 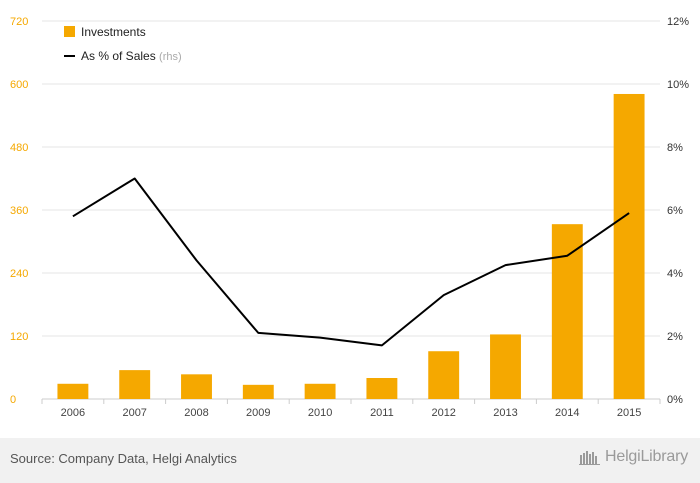 I want to click on left-axis-tick-label: 600, so click(x=19, y=85).